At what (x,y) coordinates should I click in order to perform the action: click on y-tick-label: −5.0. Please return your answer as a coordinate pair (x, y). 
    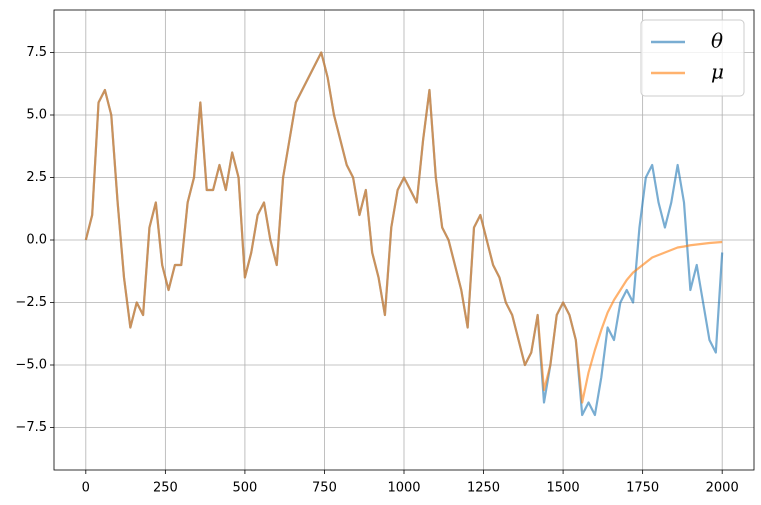
    Looking at the image, I should click on (31, 365).